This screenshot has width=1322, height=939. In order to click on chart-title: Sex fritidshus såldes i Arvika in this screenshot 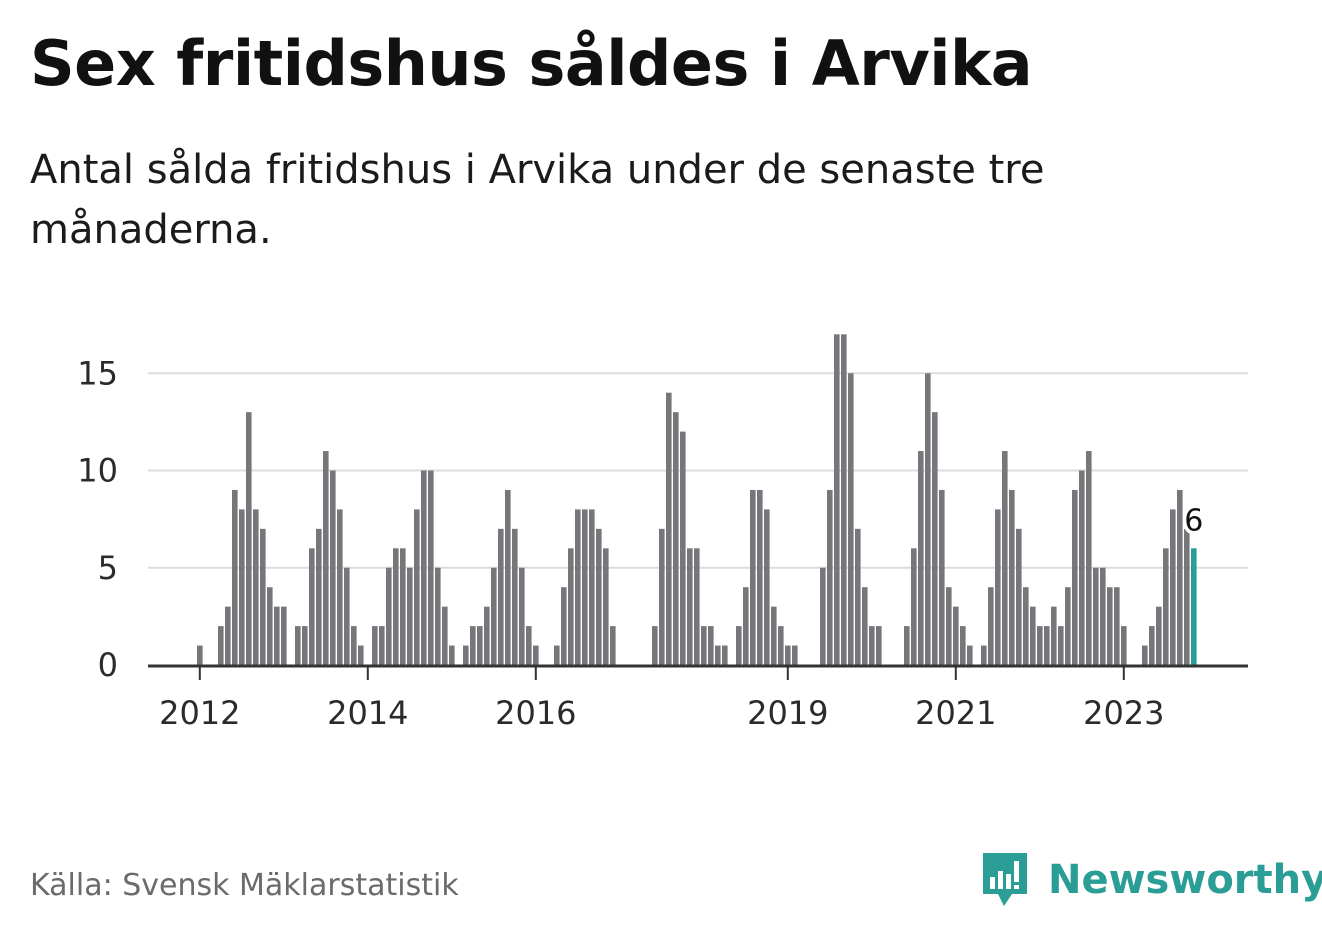, I will do `click(531, 63)`.